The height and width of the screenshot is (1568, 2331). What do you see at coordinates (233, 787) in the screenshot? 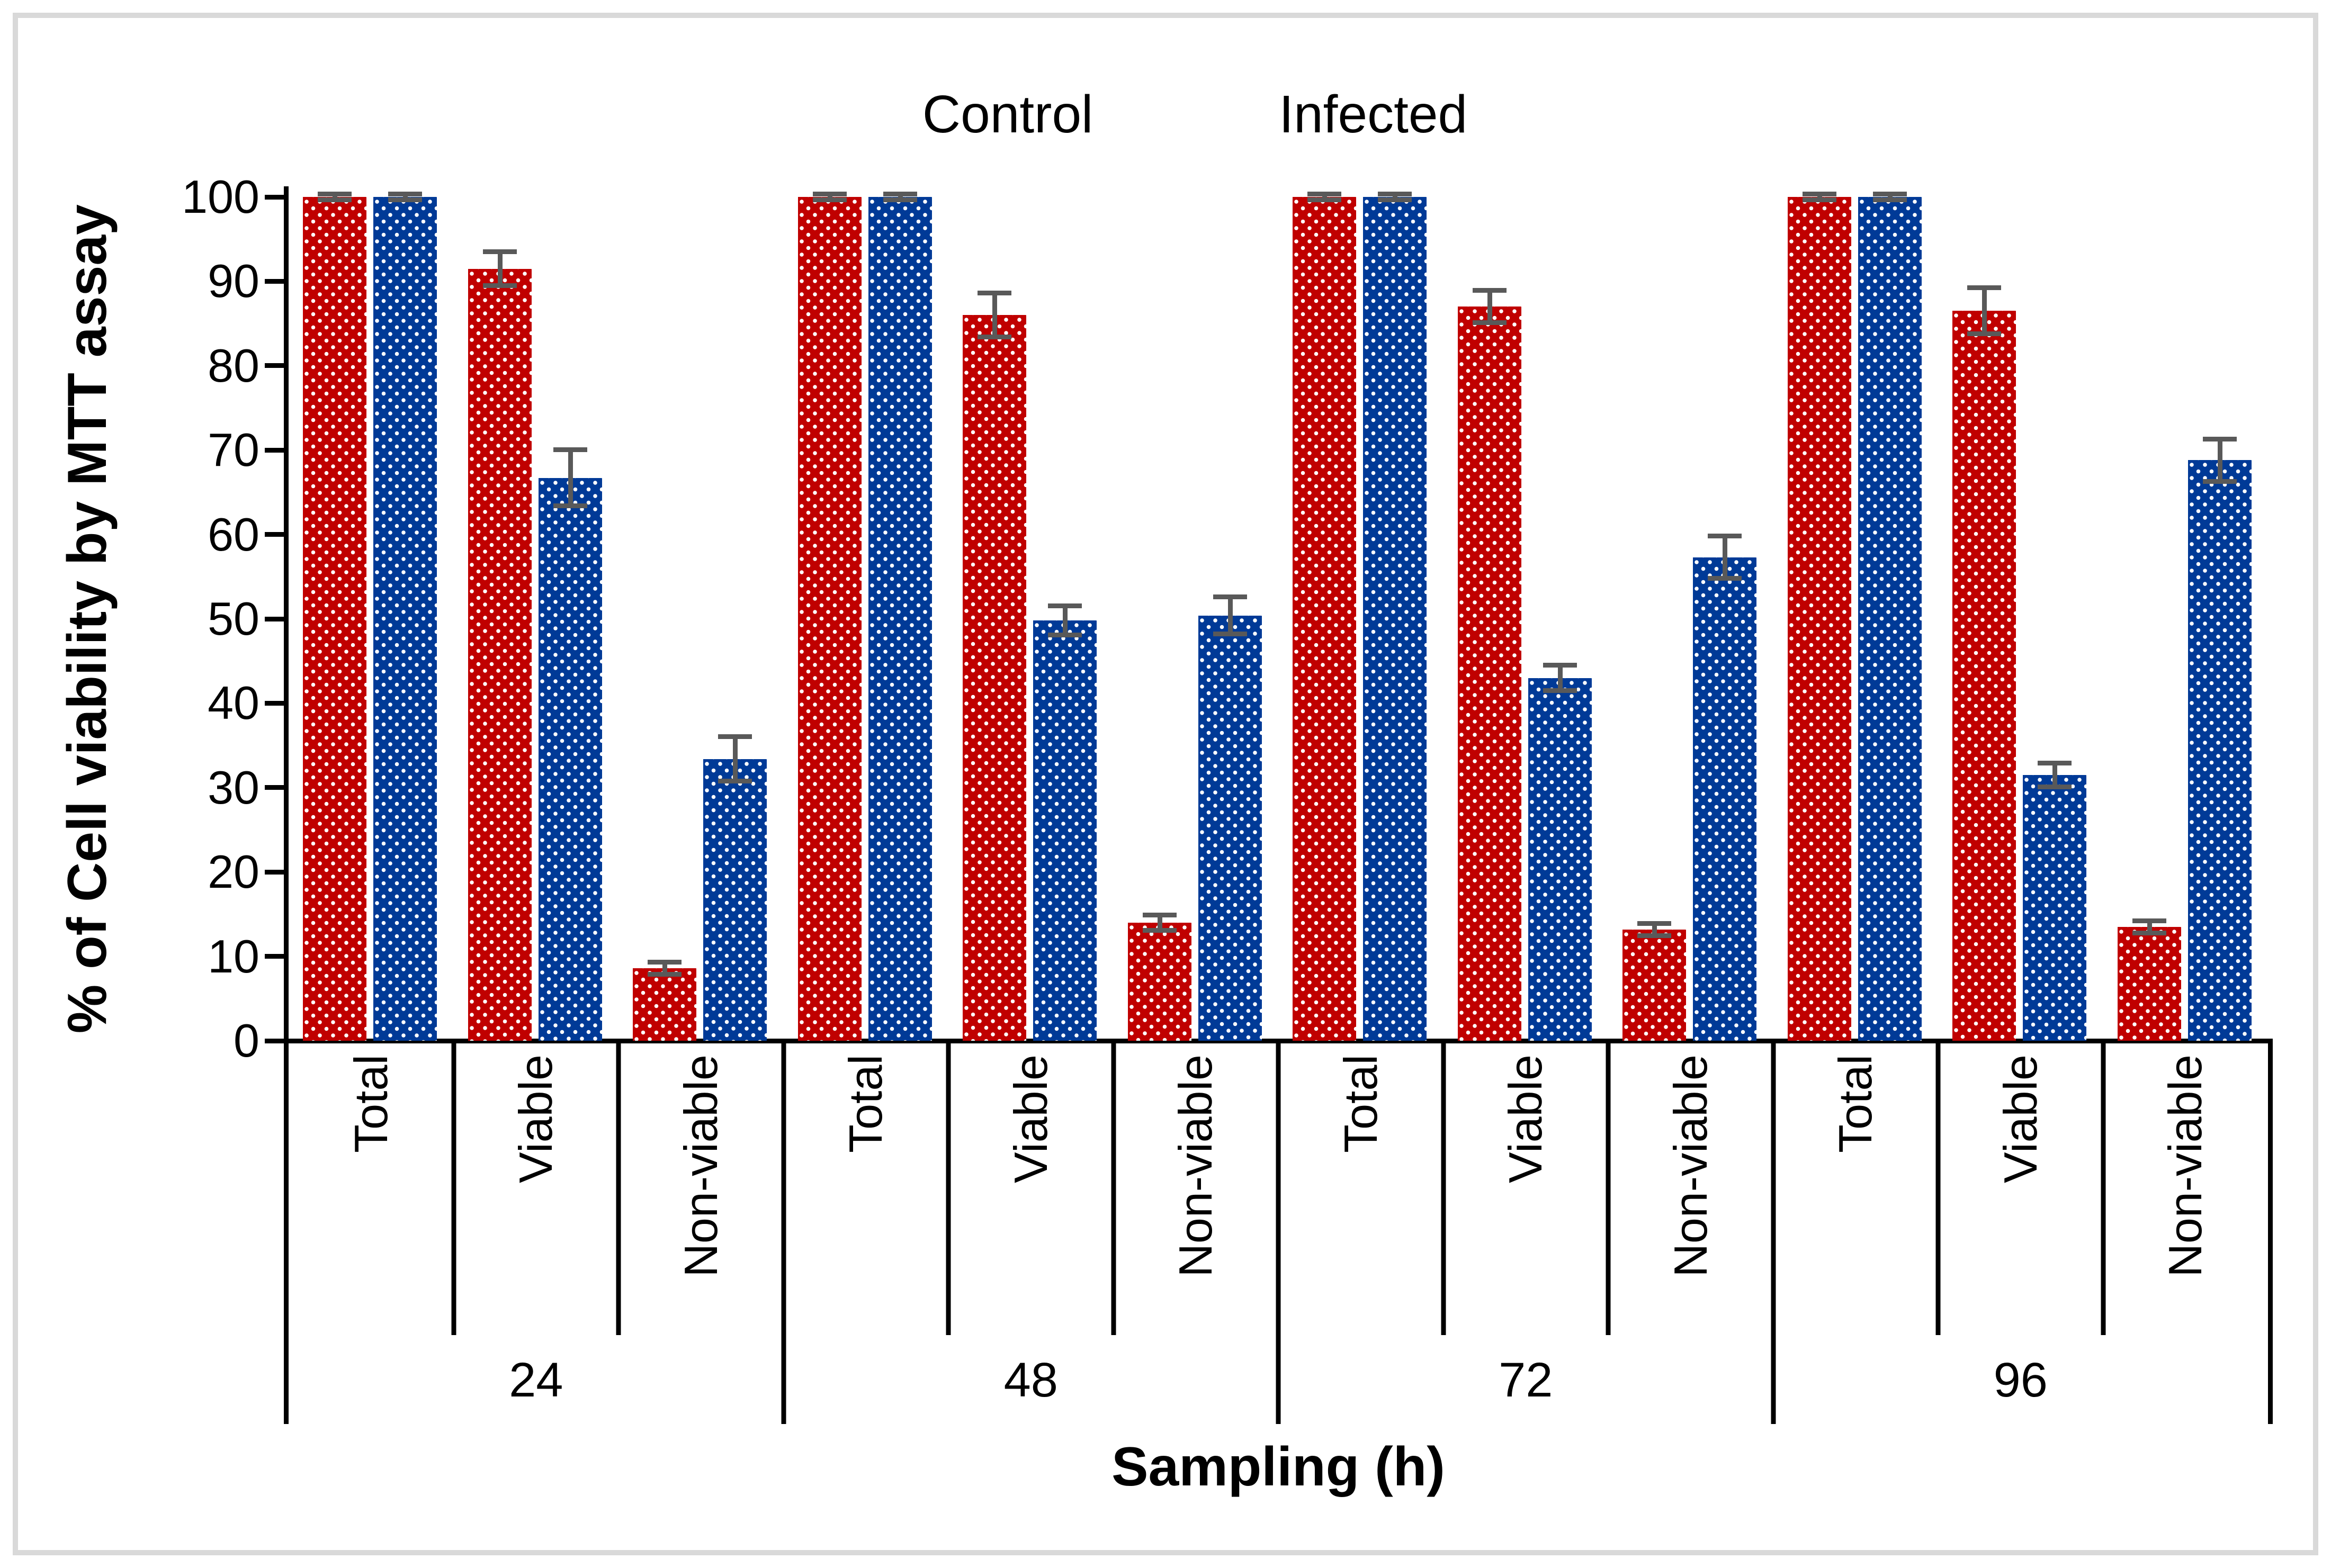
I see `y-tick-label-30: 30` at bounding box center [233, 787].